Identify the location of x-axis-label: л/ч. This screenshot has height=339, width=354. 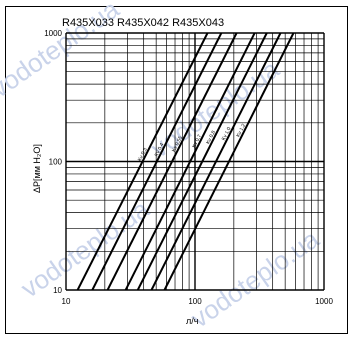
(192, 321).